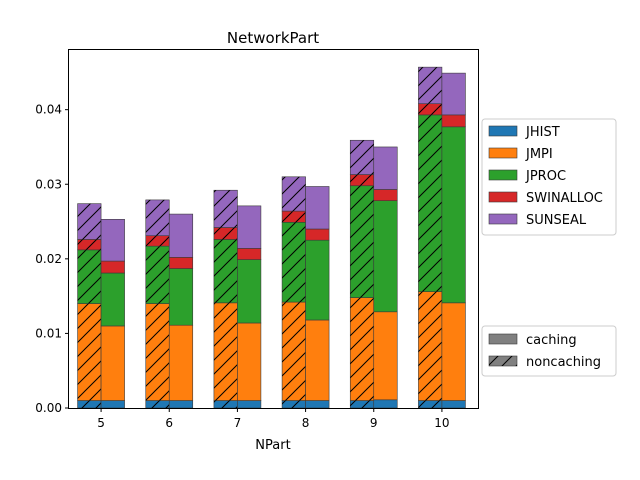 Image resolution: width=640 pixels, height=480 pixels. Describe the element at coordinates (503, 131) in the screenshot. I see `legend-swatch-jhist` at that location.